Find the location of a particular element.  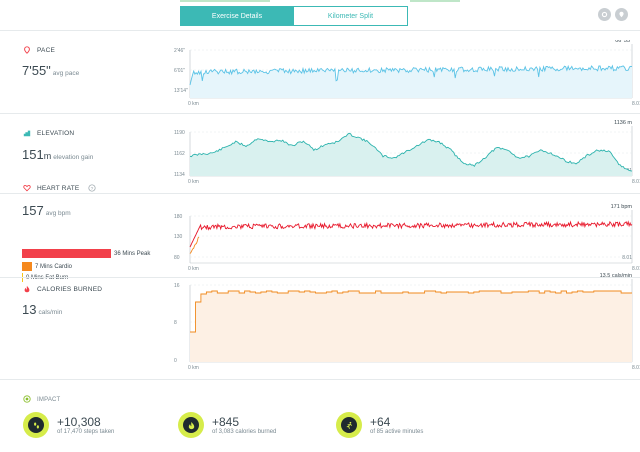

y-tick-label: 1162 is located at coordinates (179, 154).